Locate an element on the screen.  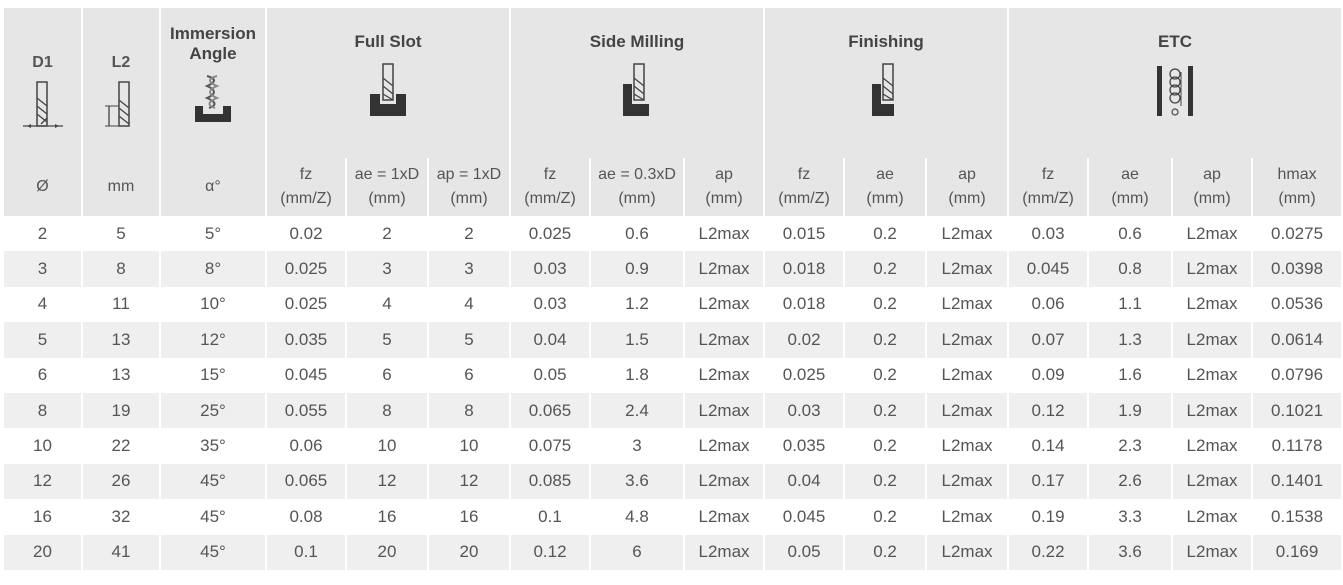
table-cell: 1.6 is located at coordinates (1130, 375).